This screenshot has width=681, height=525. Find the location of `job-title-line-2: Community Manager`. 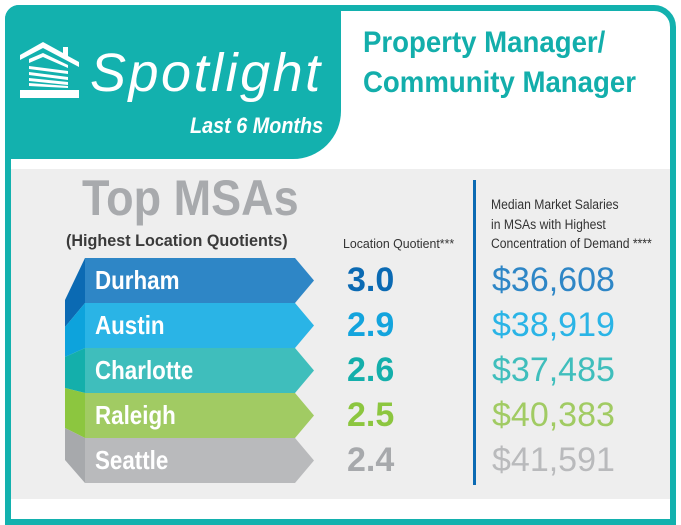

job-title-line-2: Community Manager is located at coordinates (499, 82).